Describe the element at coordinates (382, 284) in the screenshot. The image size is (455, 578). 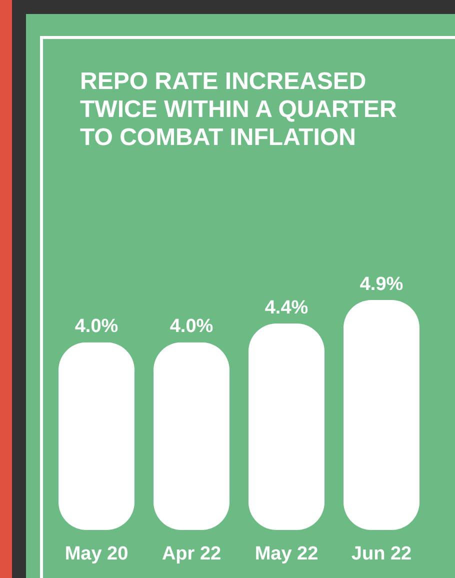
I see `data-label: 4.9%` at that location.